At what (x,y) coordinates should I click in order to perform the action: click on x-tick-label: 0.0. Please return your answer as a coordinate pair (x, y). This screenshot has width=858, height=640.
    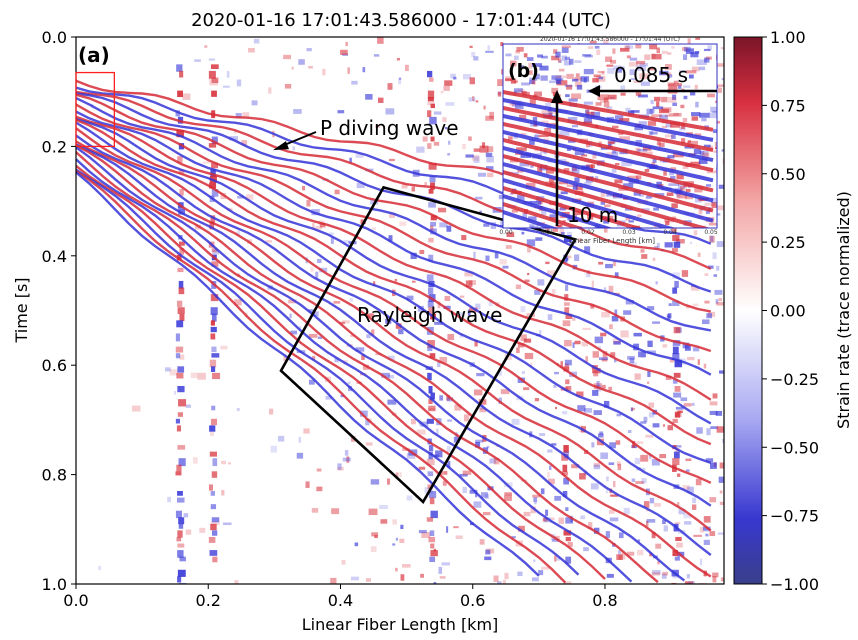
    Looking at the image, I should click on (75, 600).